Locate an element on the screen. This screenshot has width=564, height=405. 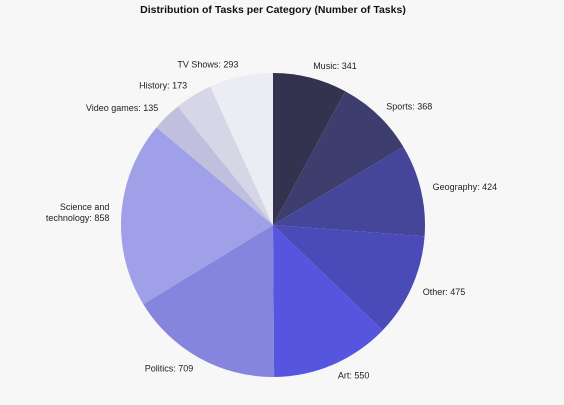
label-line-history-0: History: 173 is located at coordinates (163, 85).